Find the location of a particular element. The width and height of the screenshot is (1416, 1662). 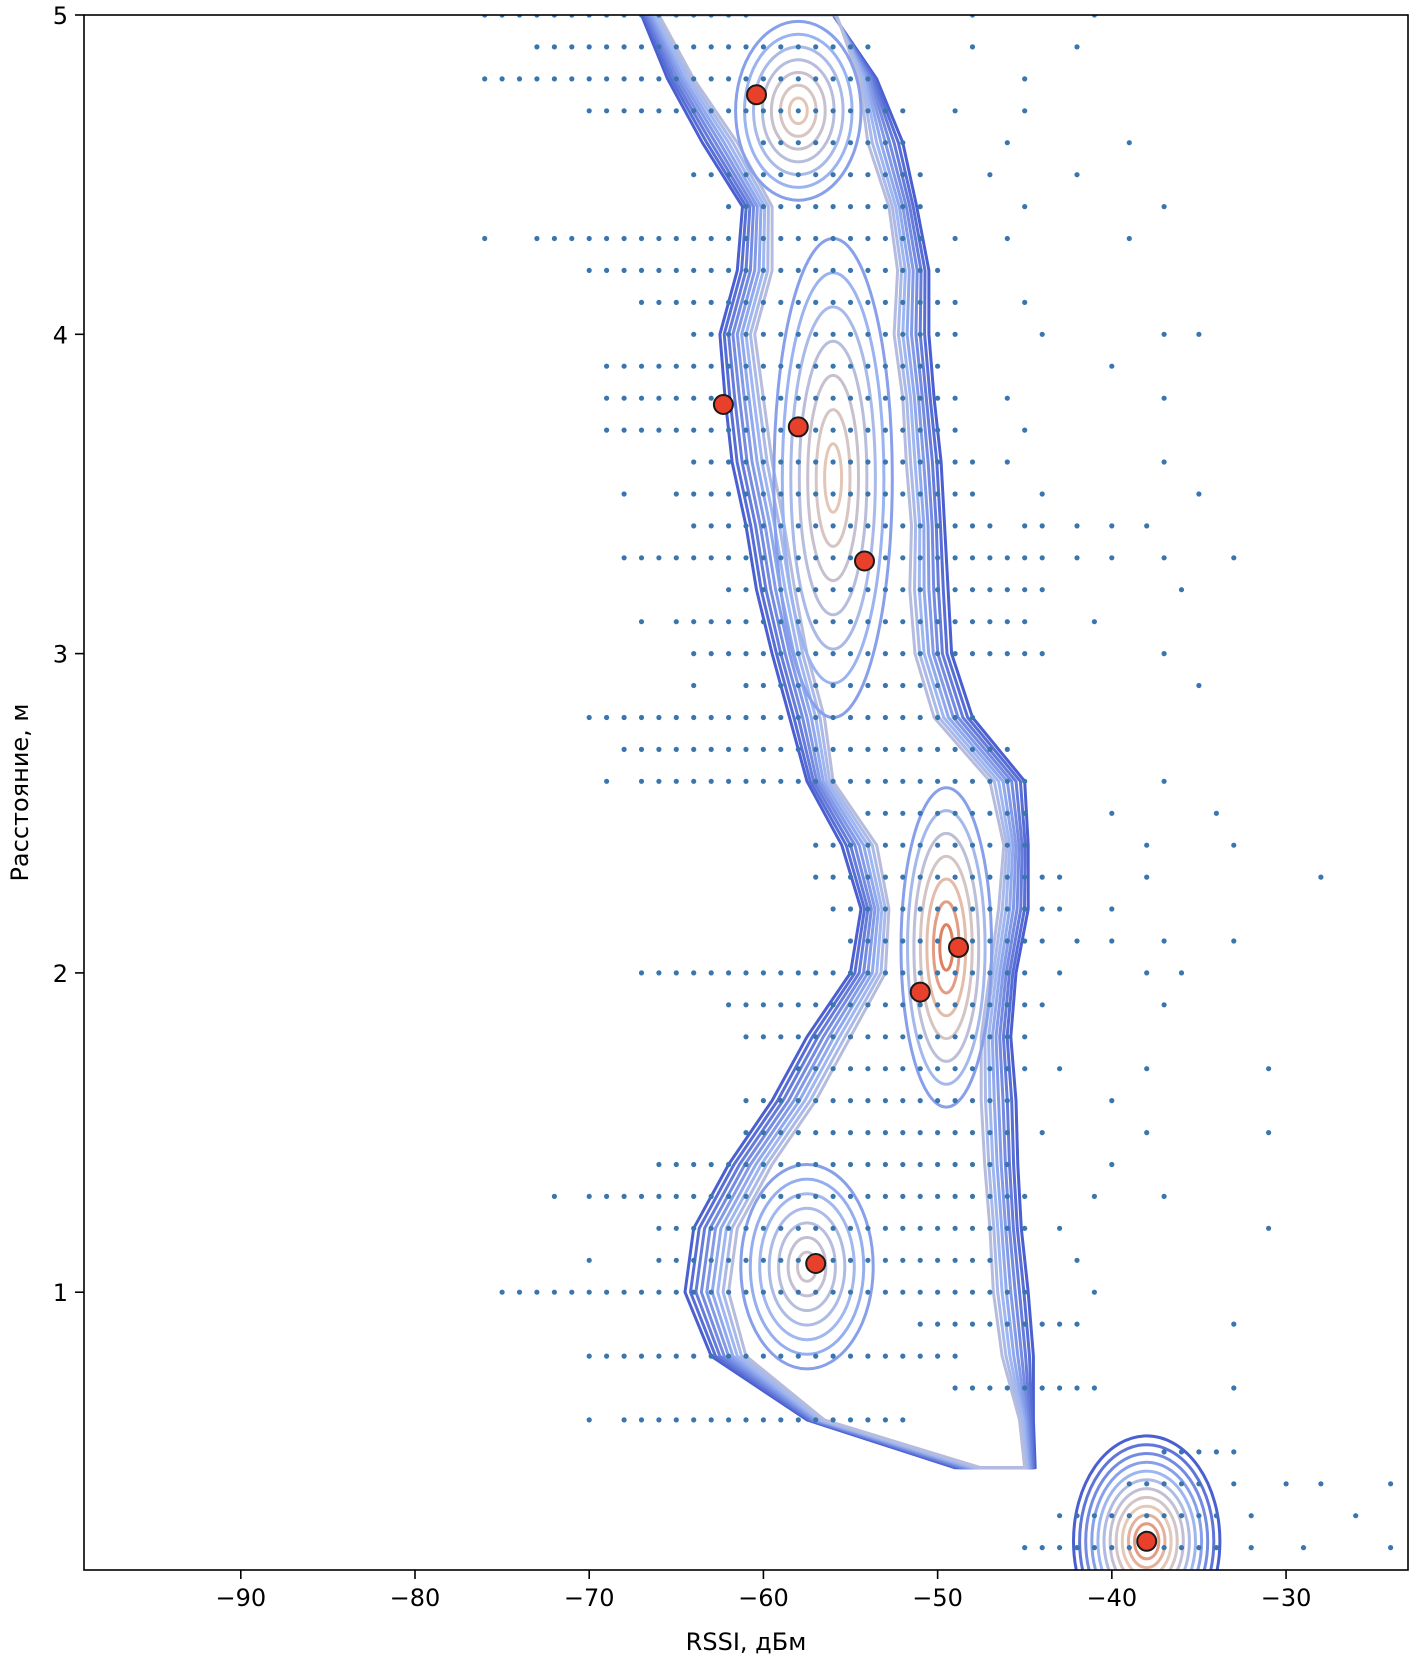

y-tick-label: 2 is located at coordinates (60, 974).